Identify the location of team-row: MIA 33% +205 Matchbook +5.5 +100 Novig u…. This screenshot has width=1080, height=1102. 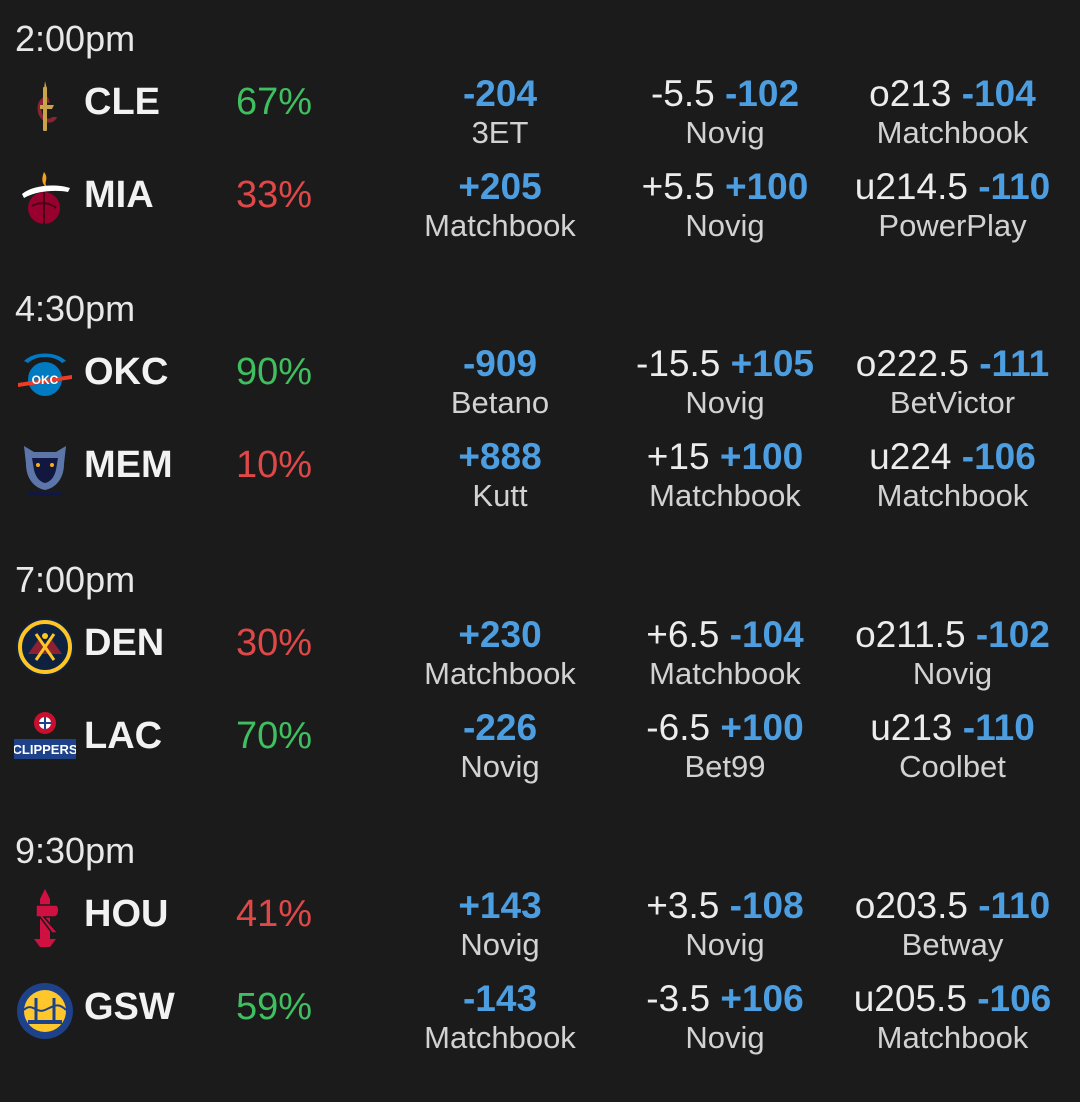
(540, 214).